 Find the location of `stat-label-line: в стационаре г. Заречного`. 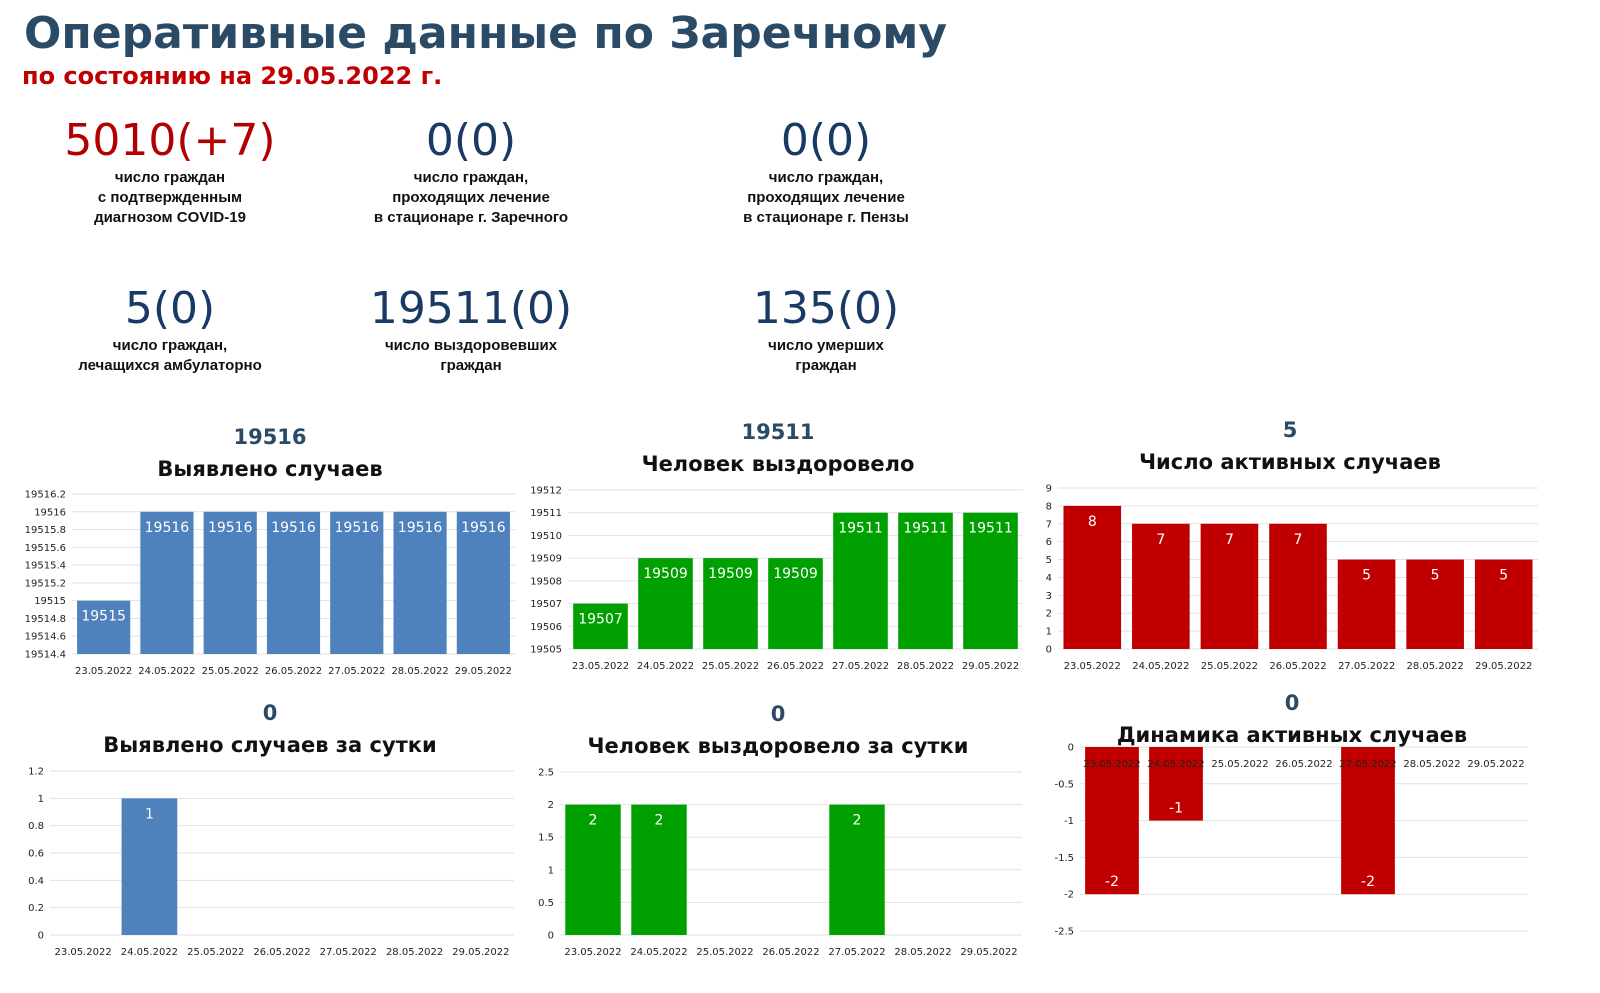

stat-label-line: в стационаре г. Заречного is located at coordinates (471, 217).